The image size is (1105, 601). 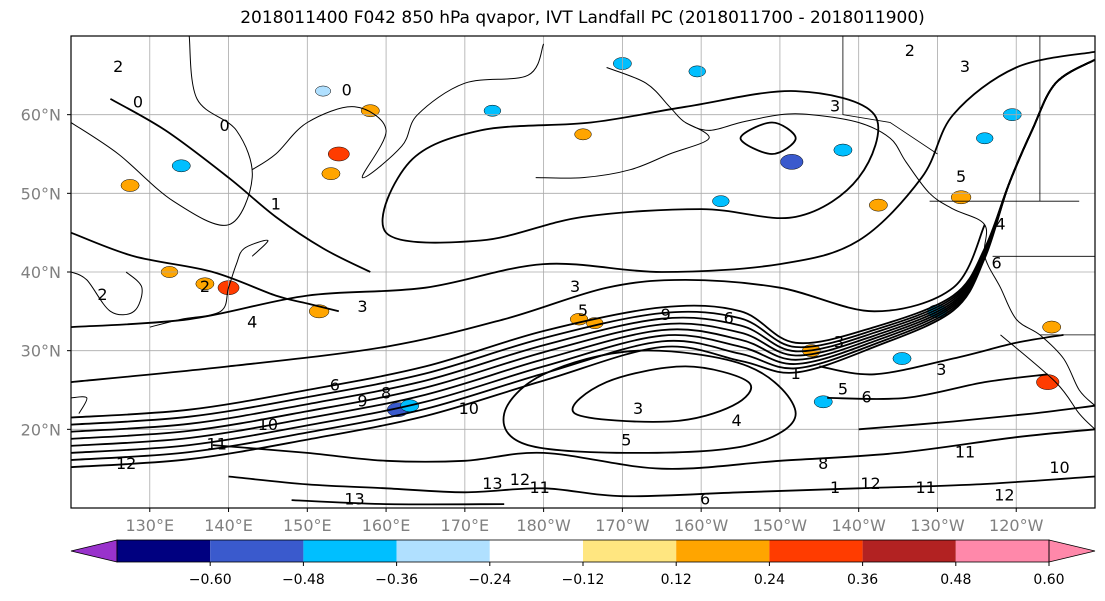 I want to click on colorbar-extend-low, so click(x=94, y=551).